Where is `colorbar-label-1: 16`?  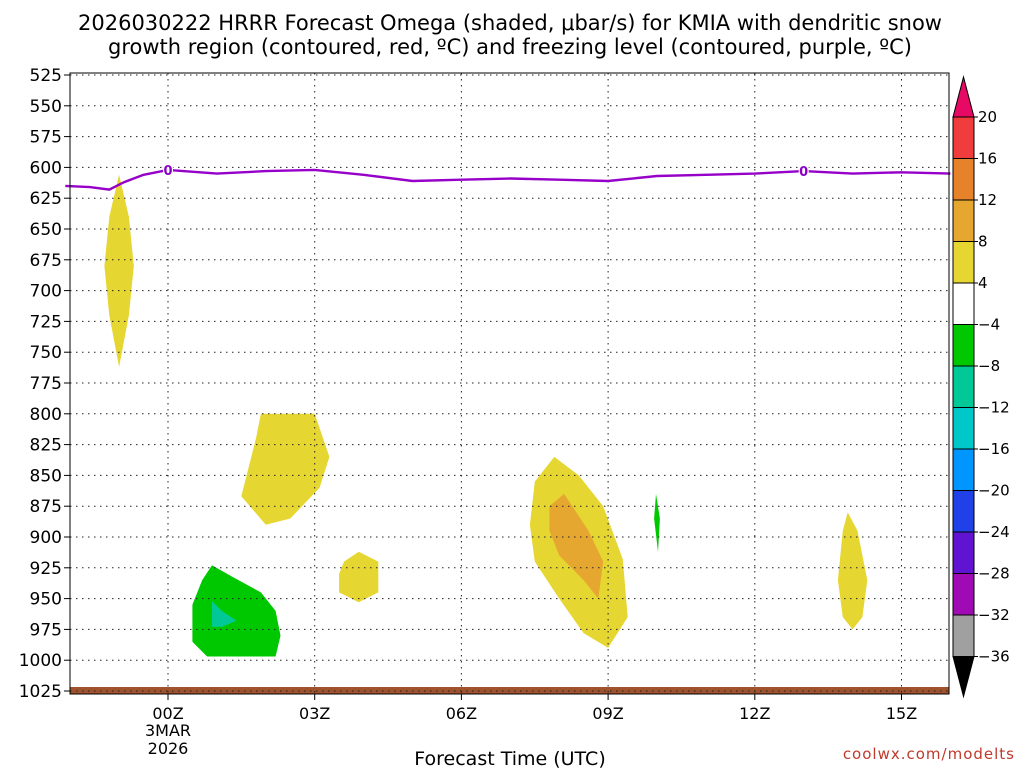 colorbar-label-1: 16 is located at coordinates (987, 159).